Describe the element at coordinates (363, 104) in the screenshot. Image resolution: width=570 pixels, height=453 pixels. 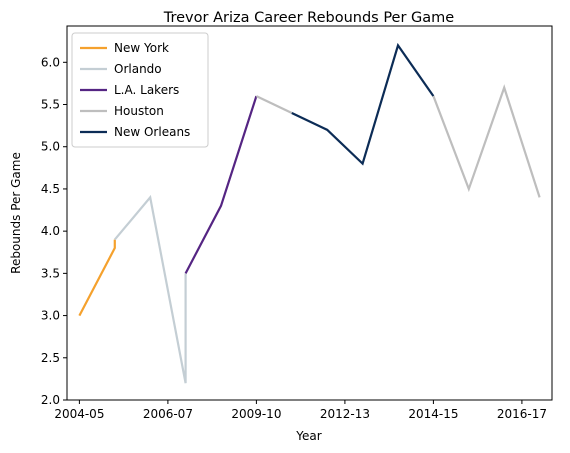
I see `series-line-new-orleans` at that location.